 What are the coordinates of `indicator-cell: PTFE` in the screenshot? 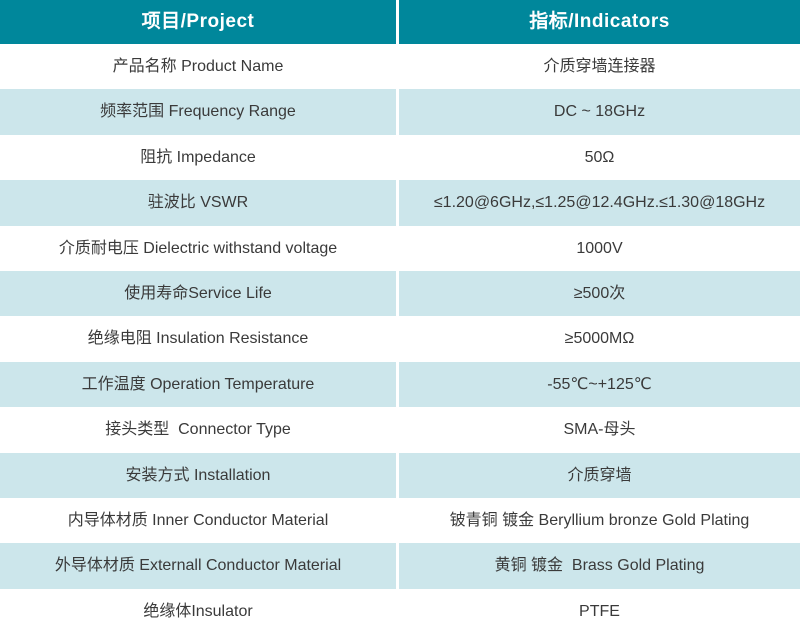 It's located at (599, 611).